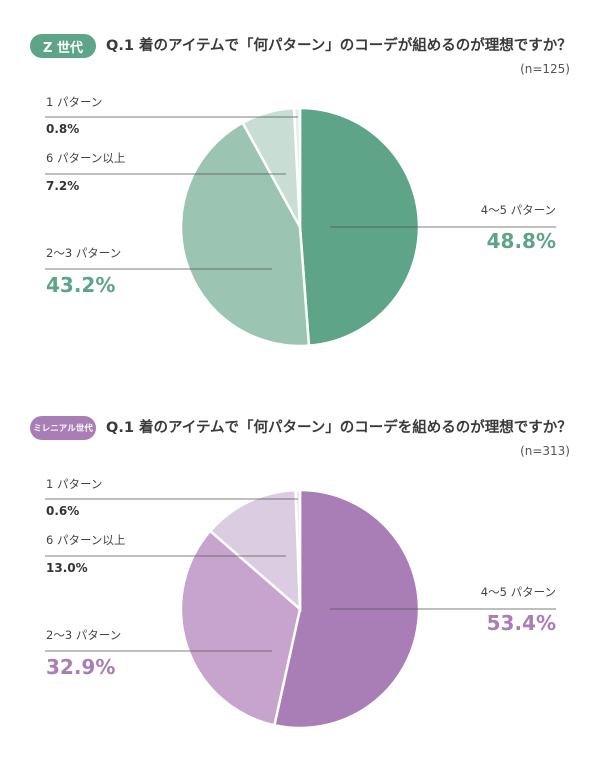 This screenshot has width=600, height=764. I want to click on slice-value: 48.8%, so click(521, 241).